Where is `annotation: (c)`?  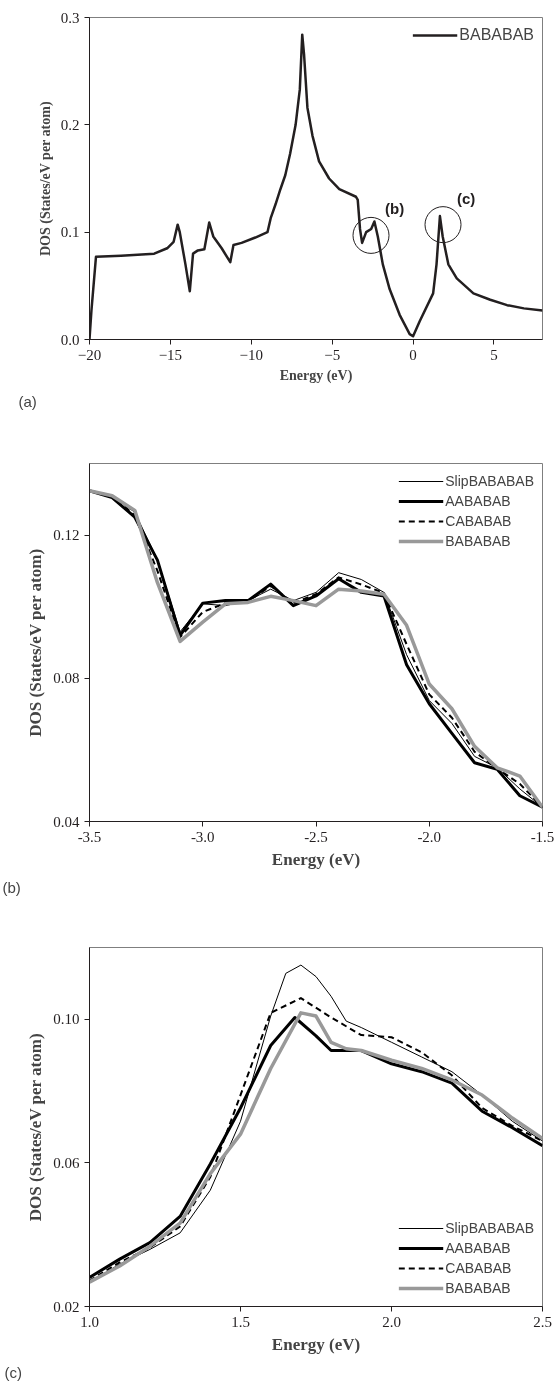
annotation: (c) is located at coordinates (466, 198).